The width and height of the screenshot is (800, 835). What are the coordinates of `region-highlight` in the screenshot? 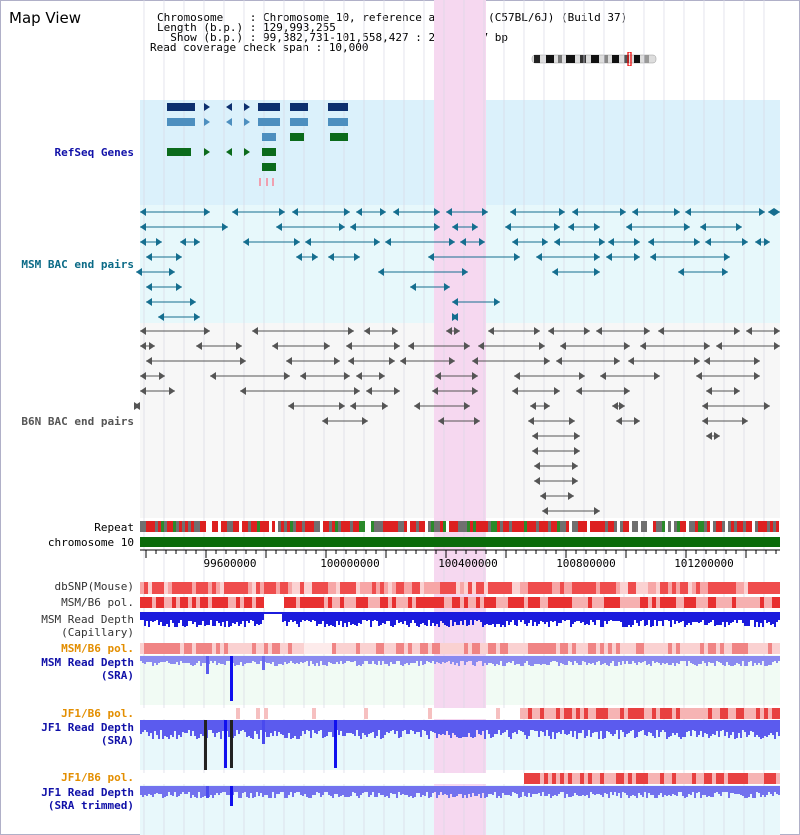 It's located at (460, 417).